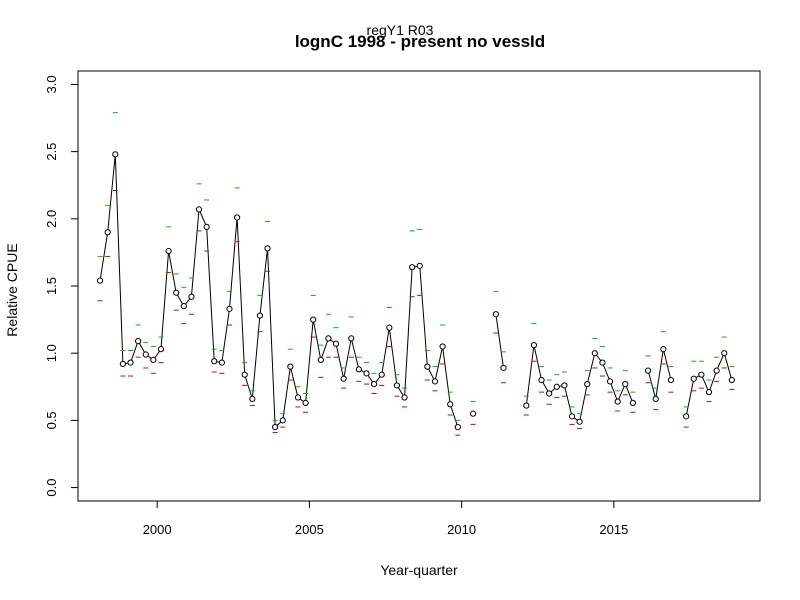 Image resolution: width=800 pixels, height=600 pixels. Describe the element at coordinates (613, 529) in the screenshot. I see `x-tick-label: 2015` at that location.